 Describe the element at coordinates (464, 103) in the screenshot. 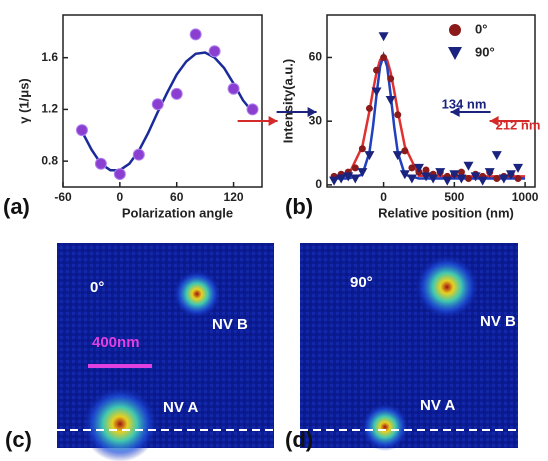

I see `annotation: 134 nm` at that location.